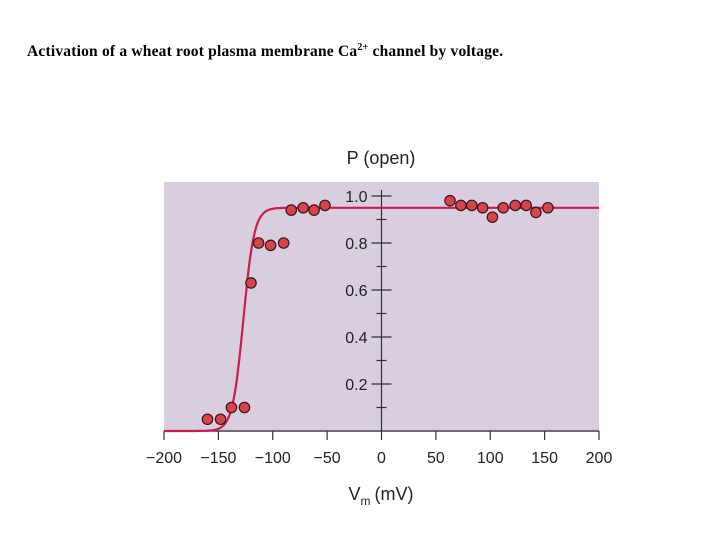 The height and width of the screenshot is (540, 720). Describe the element at coordinates (327, 458) in the screenshot. I see `x-tick-label: −50` at that location.